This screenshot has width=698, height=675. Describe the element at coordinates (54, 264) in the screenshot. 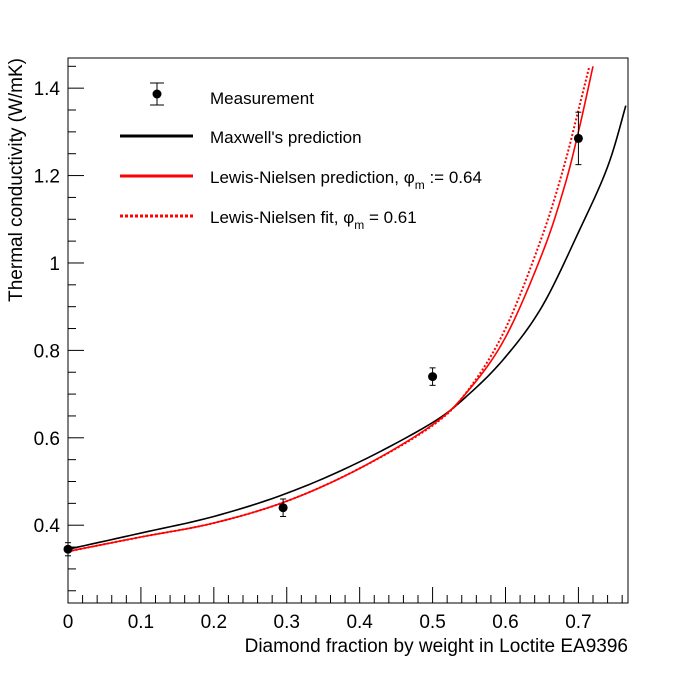

I see `y-tick-label: 1` at that location.